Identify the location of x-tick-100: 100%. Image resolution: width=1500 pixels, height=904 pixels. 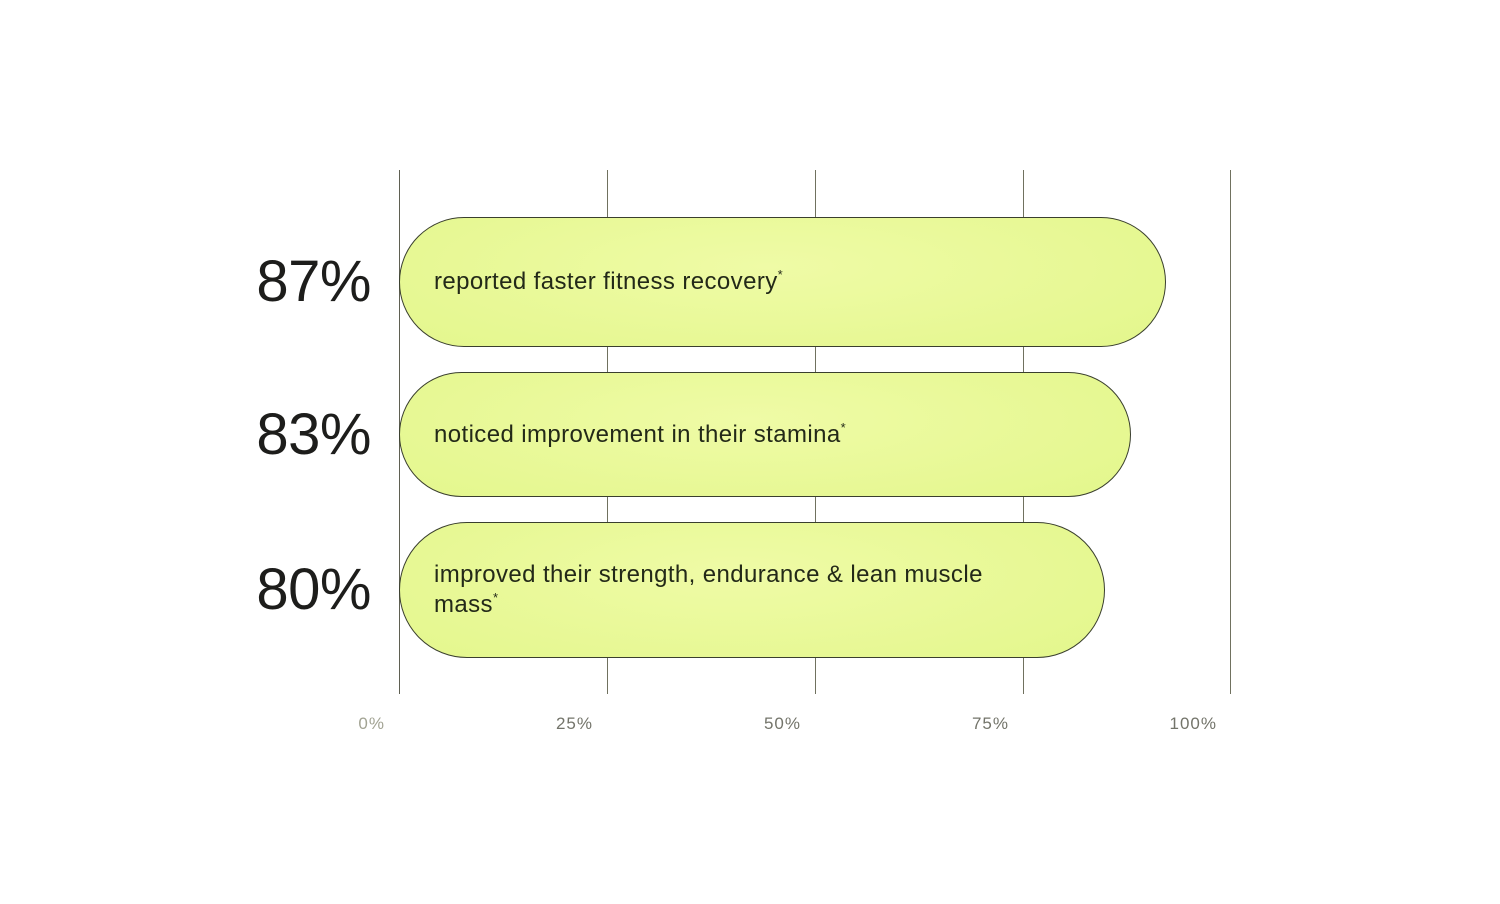
(1193, 723).